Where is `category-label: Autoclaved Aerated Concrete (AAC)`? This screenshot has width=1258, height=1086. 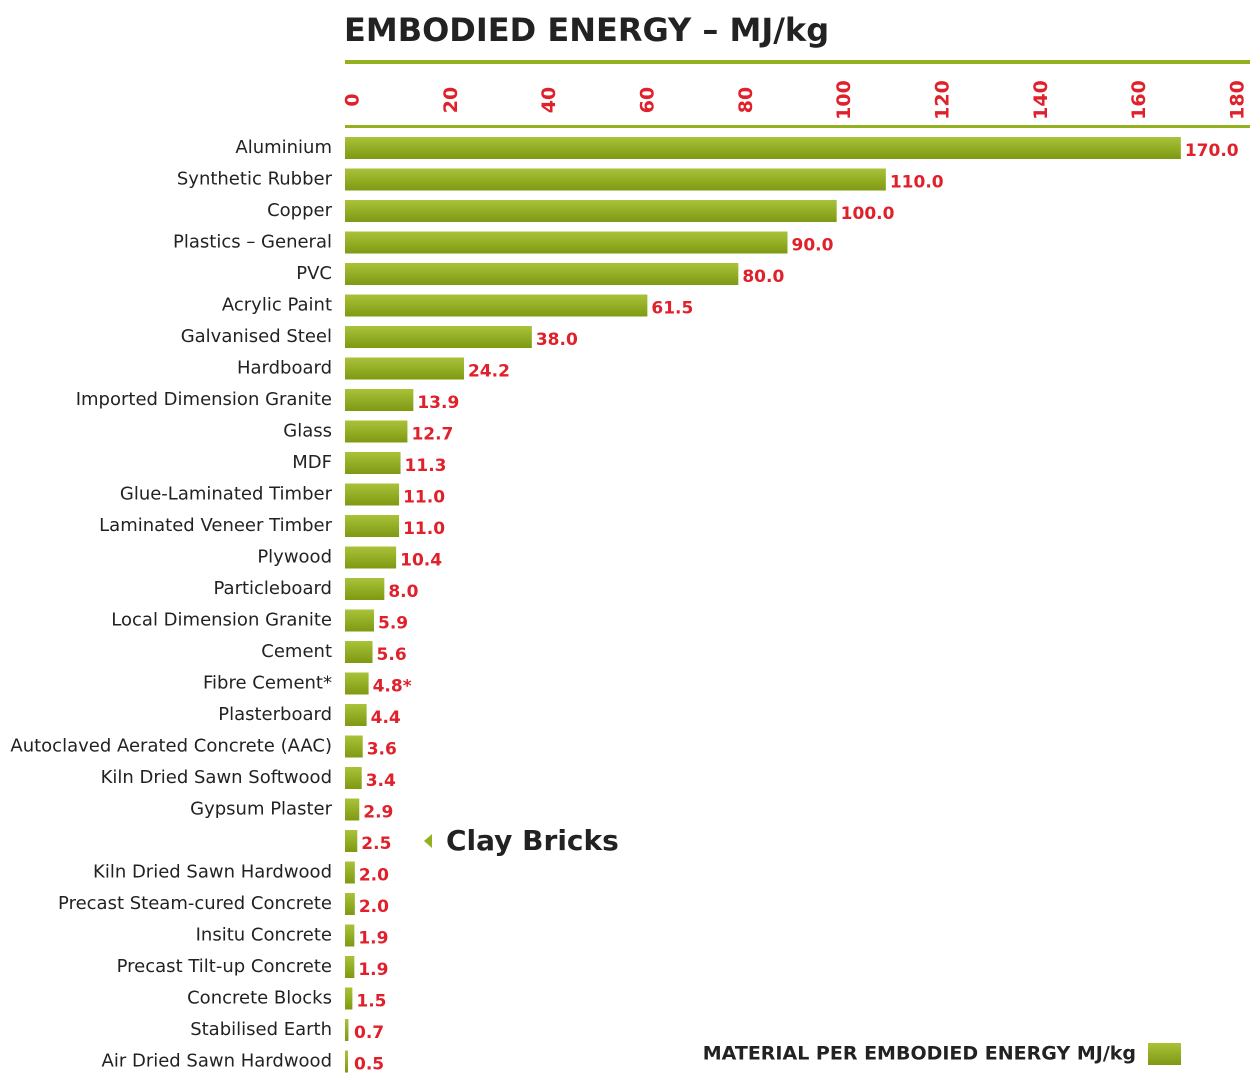
category-label: Autoclaved Aerated Concrete (AAC) is located at coordinates (171, 746).